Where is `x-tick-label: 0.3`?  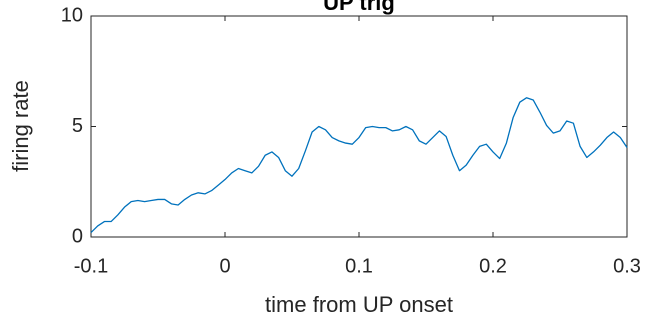
x-tick-label: 0.3 is located at coordinates (627, 266).